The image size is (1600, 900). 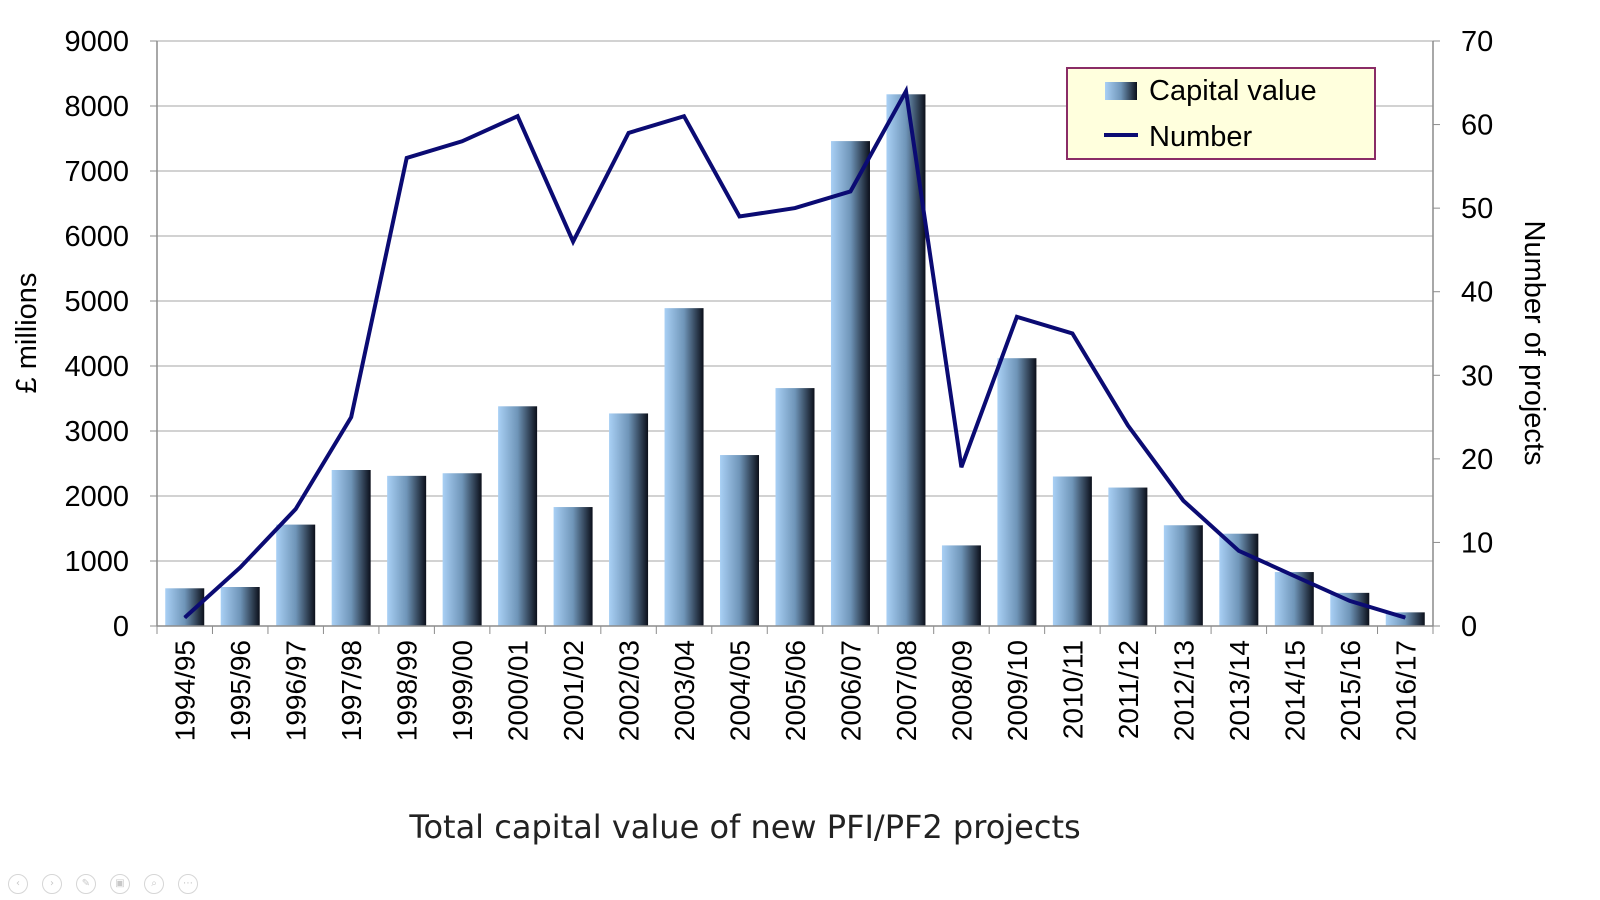 What do you see at coordinates (1469, 627) in the screenshot?
I see `y2-tick-label: 0` at bounding box center [1469, 627].